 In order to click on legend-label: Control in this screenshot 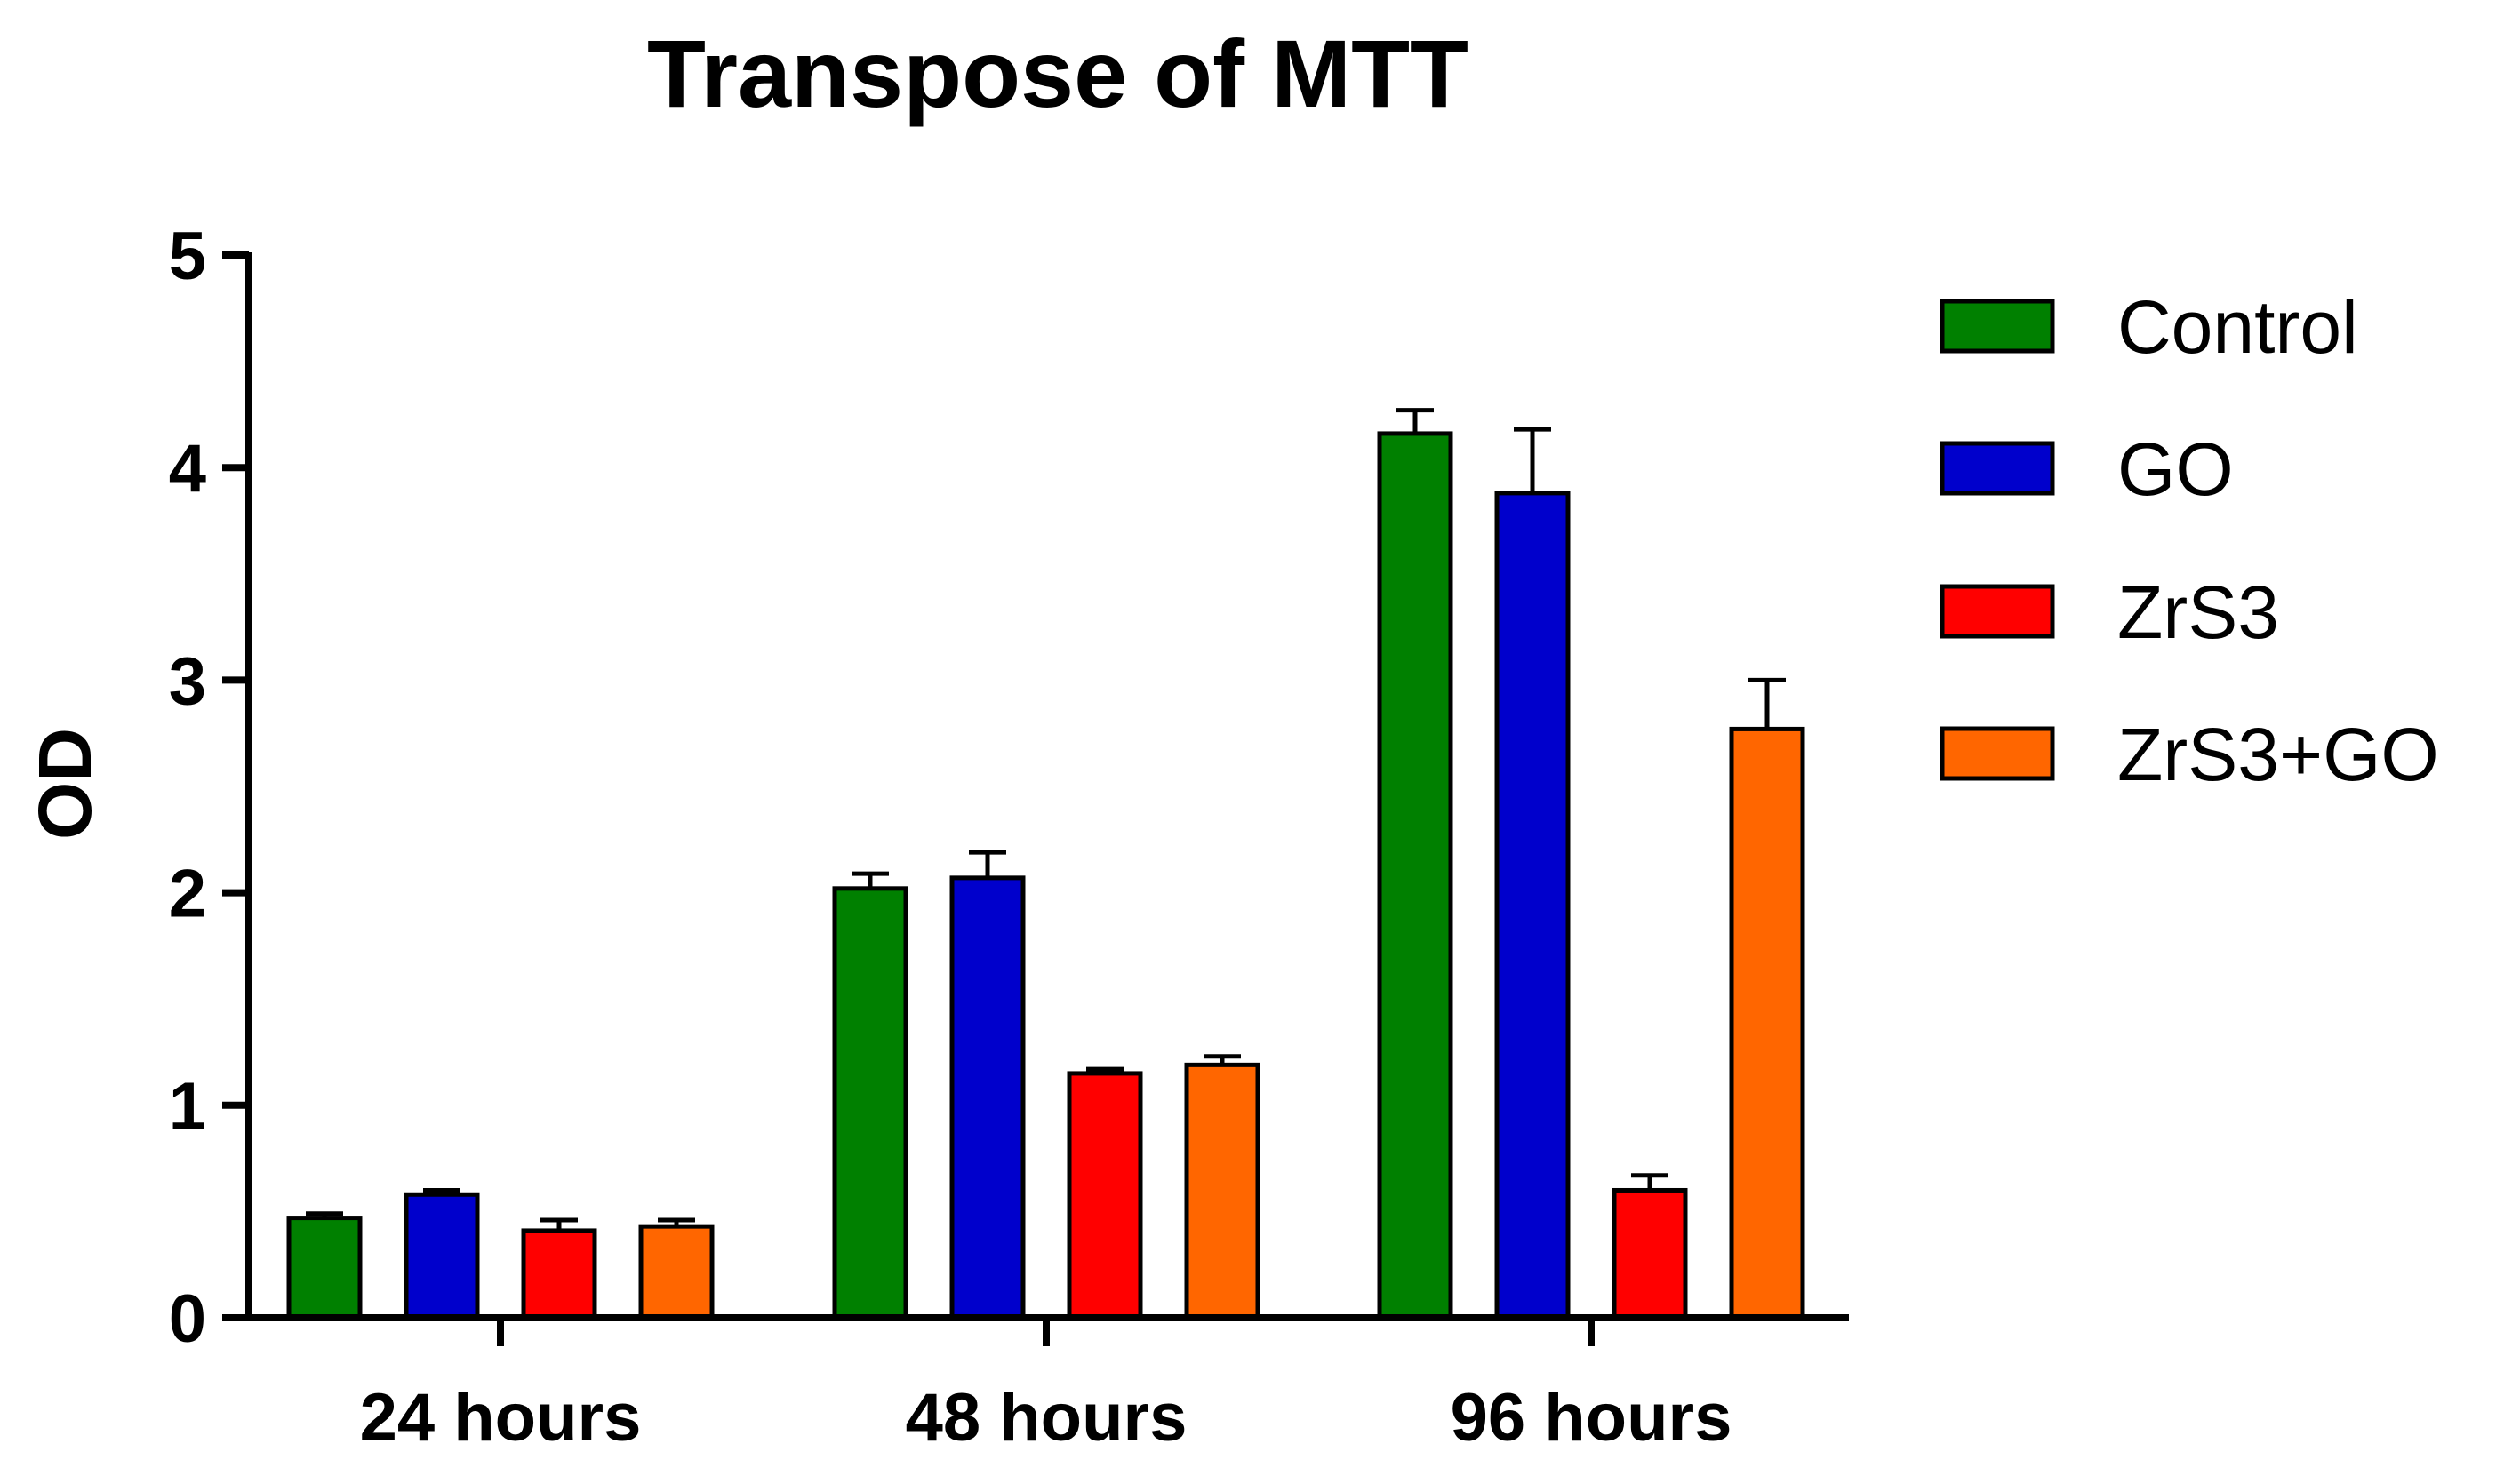, I will do `click(2237, 327)`.